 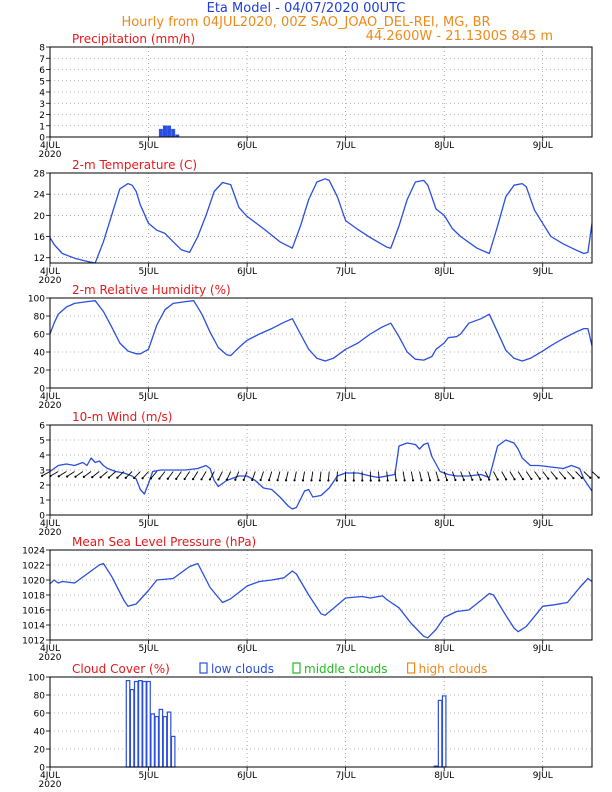 What do you see at coordinates (40, 196) in the screenshot?
I see `y-tick-label: 24` at bounding box center [40, 196].